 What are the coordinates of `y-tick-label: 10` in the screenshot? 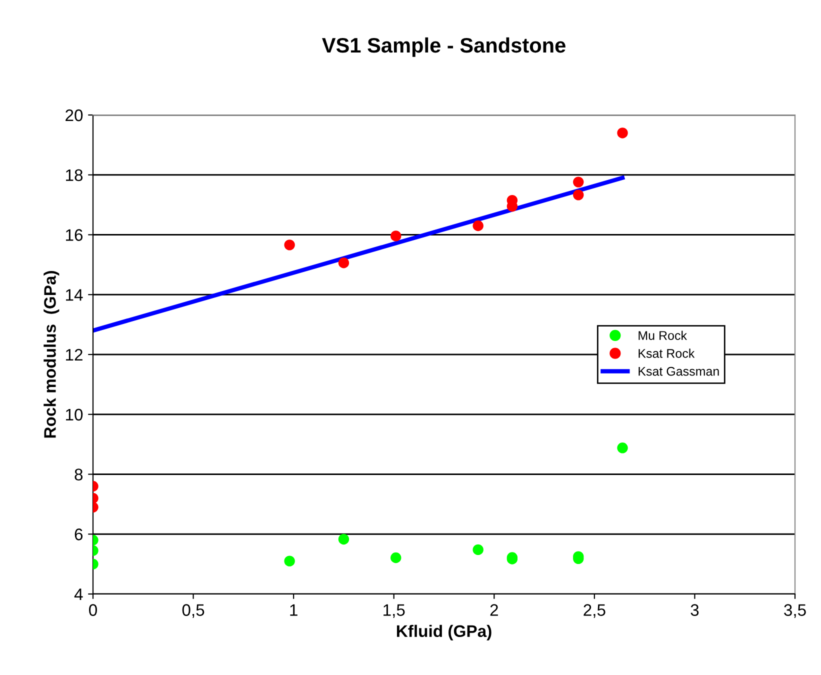 It's located at (74, 414).